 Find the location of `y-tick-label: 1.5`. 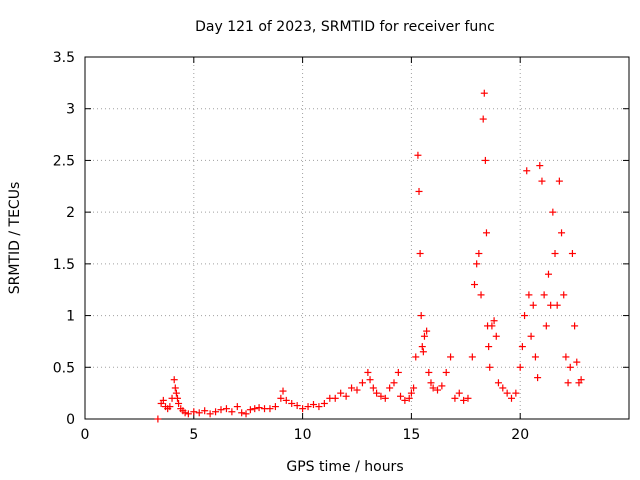

y-tick-label: 1.5 is located at coordinates (64, 265).